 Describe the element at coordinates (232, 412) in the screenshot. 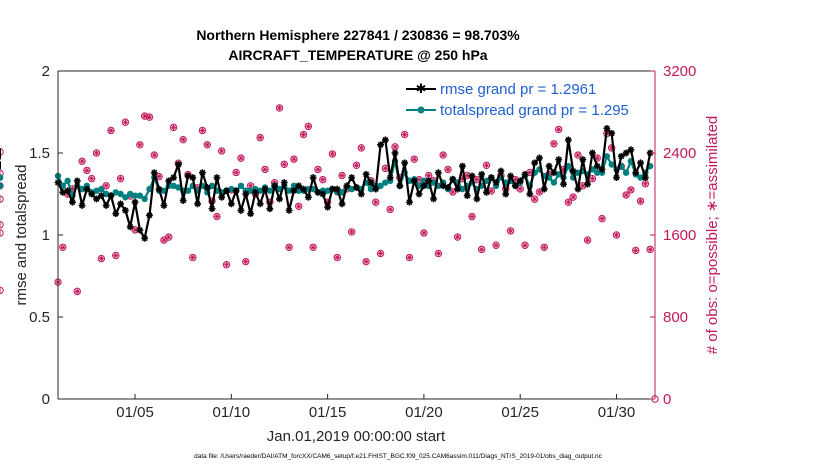

I see `x-tick-label: 01/10` at that location.